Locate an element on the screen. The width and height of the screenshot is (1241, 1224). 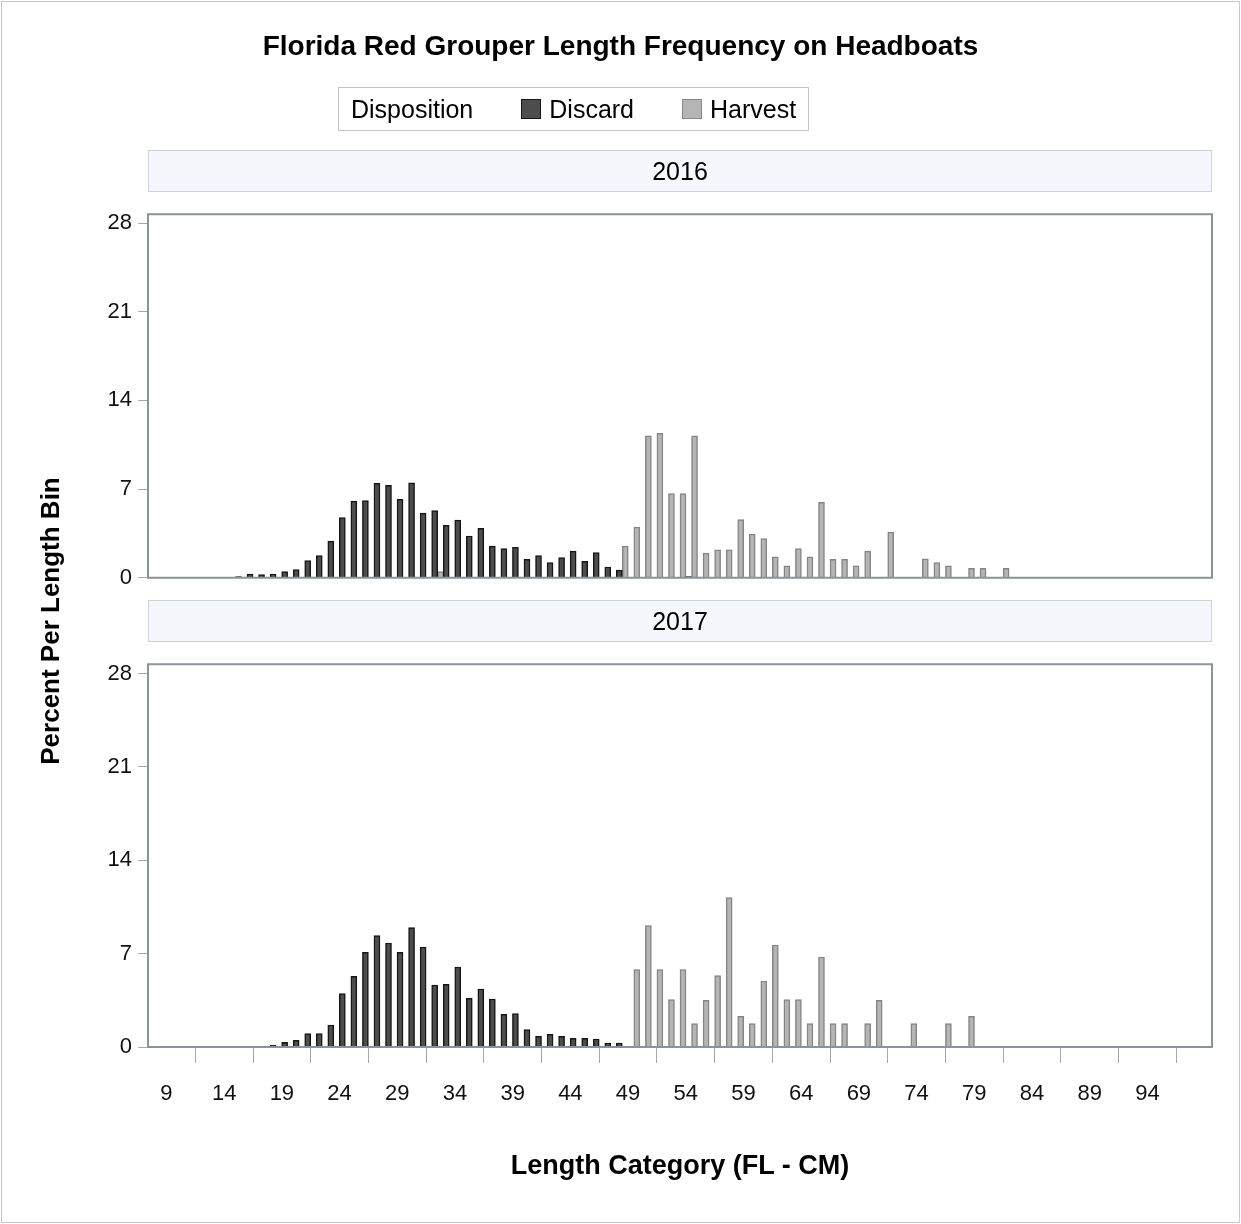
x-tick-label: 39 is located at coordinates (512, 1093).